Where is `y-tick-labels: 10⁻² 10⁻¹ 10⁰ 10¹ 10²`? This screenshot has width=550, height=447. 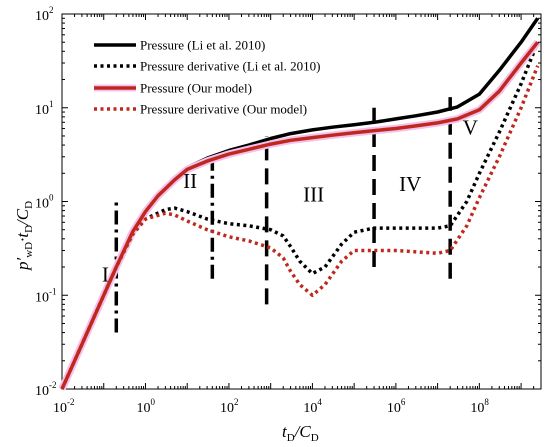 y-tick-labels: 10⁻² 10⁻¹ 10⁰ 10¹ 10² is located at coordinates (46, 202).